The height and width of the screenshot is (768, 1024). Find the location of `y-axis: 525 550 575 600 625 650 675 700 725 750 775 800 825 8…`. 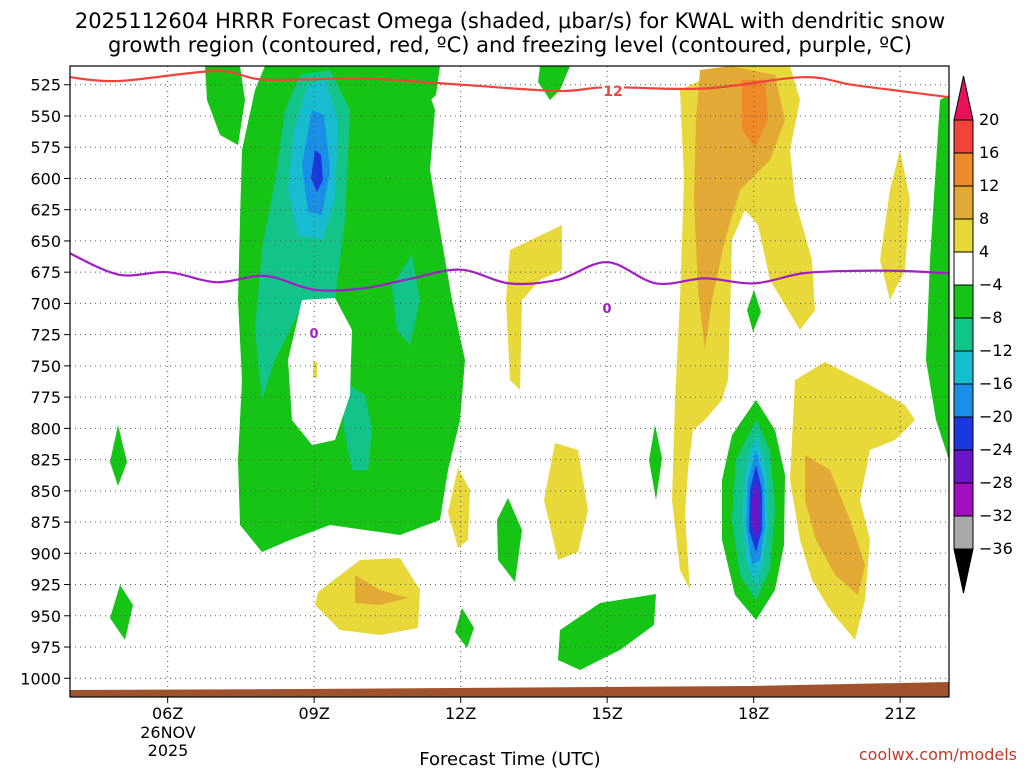

y-axis: 525 550 575 600 625 650 675 700 725 750 775 800 825 8… is located at coordinates (45, 382).